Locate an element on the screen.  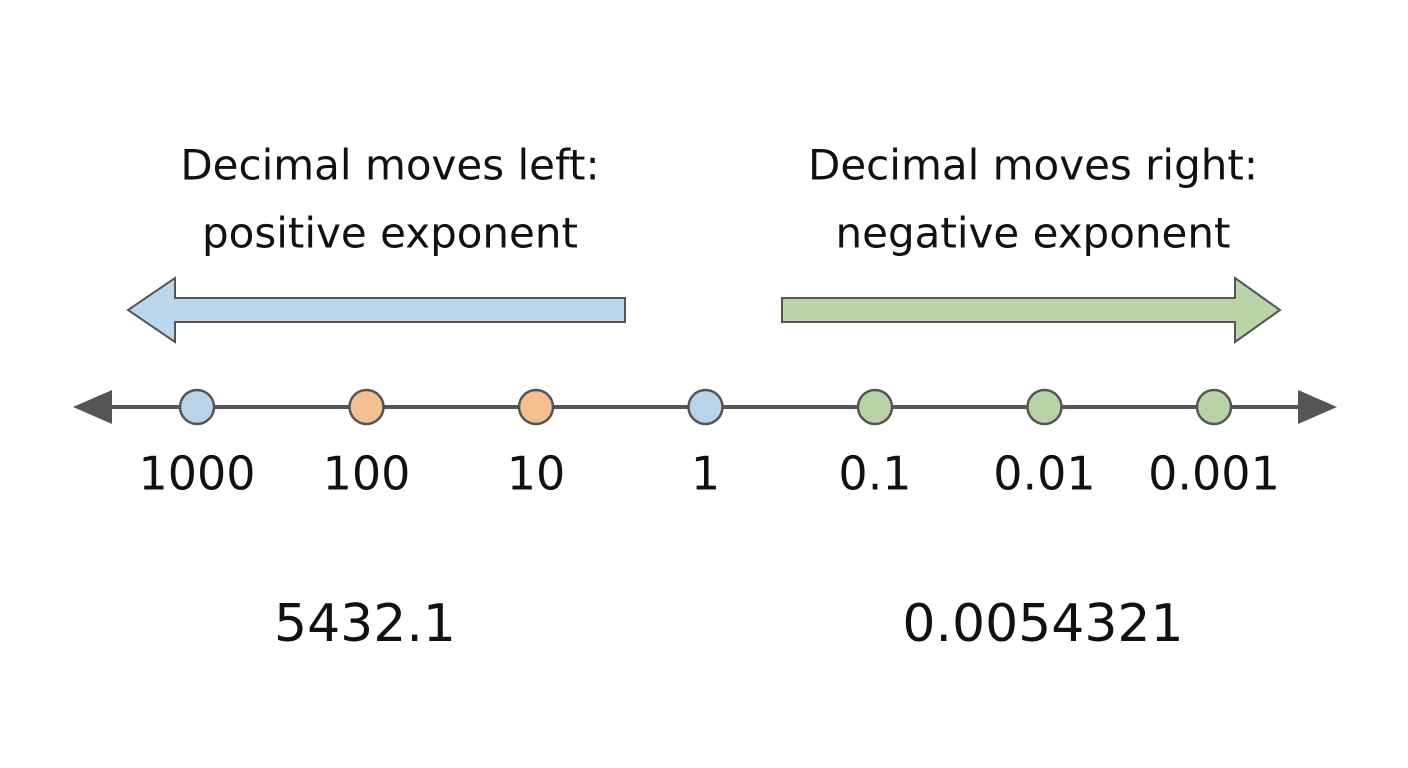
left-arrow is located at coordinates (376, 310).